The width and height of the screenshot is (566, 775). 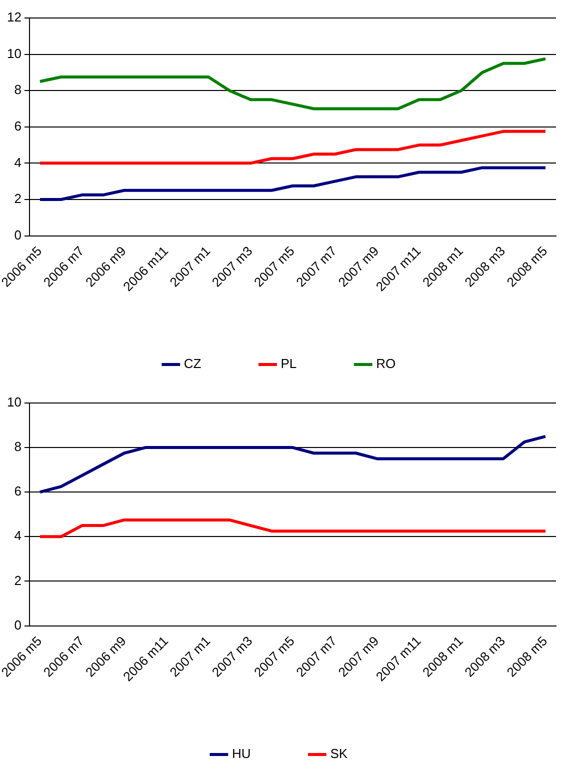 What do you see at coordinates (14, 17) in the screenshot?
I see `y-tick-label: 12` at bounding box center [14, 17].